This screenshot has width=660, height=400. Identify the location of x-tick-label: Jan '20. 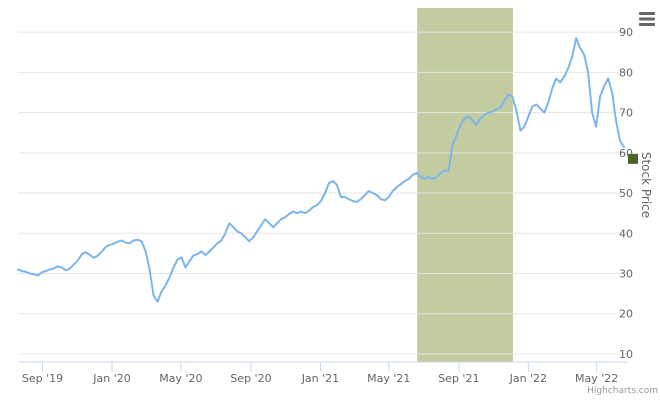
(111, 378).